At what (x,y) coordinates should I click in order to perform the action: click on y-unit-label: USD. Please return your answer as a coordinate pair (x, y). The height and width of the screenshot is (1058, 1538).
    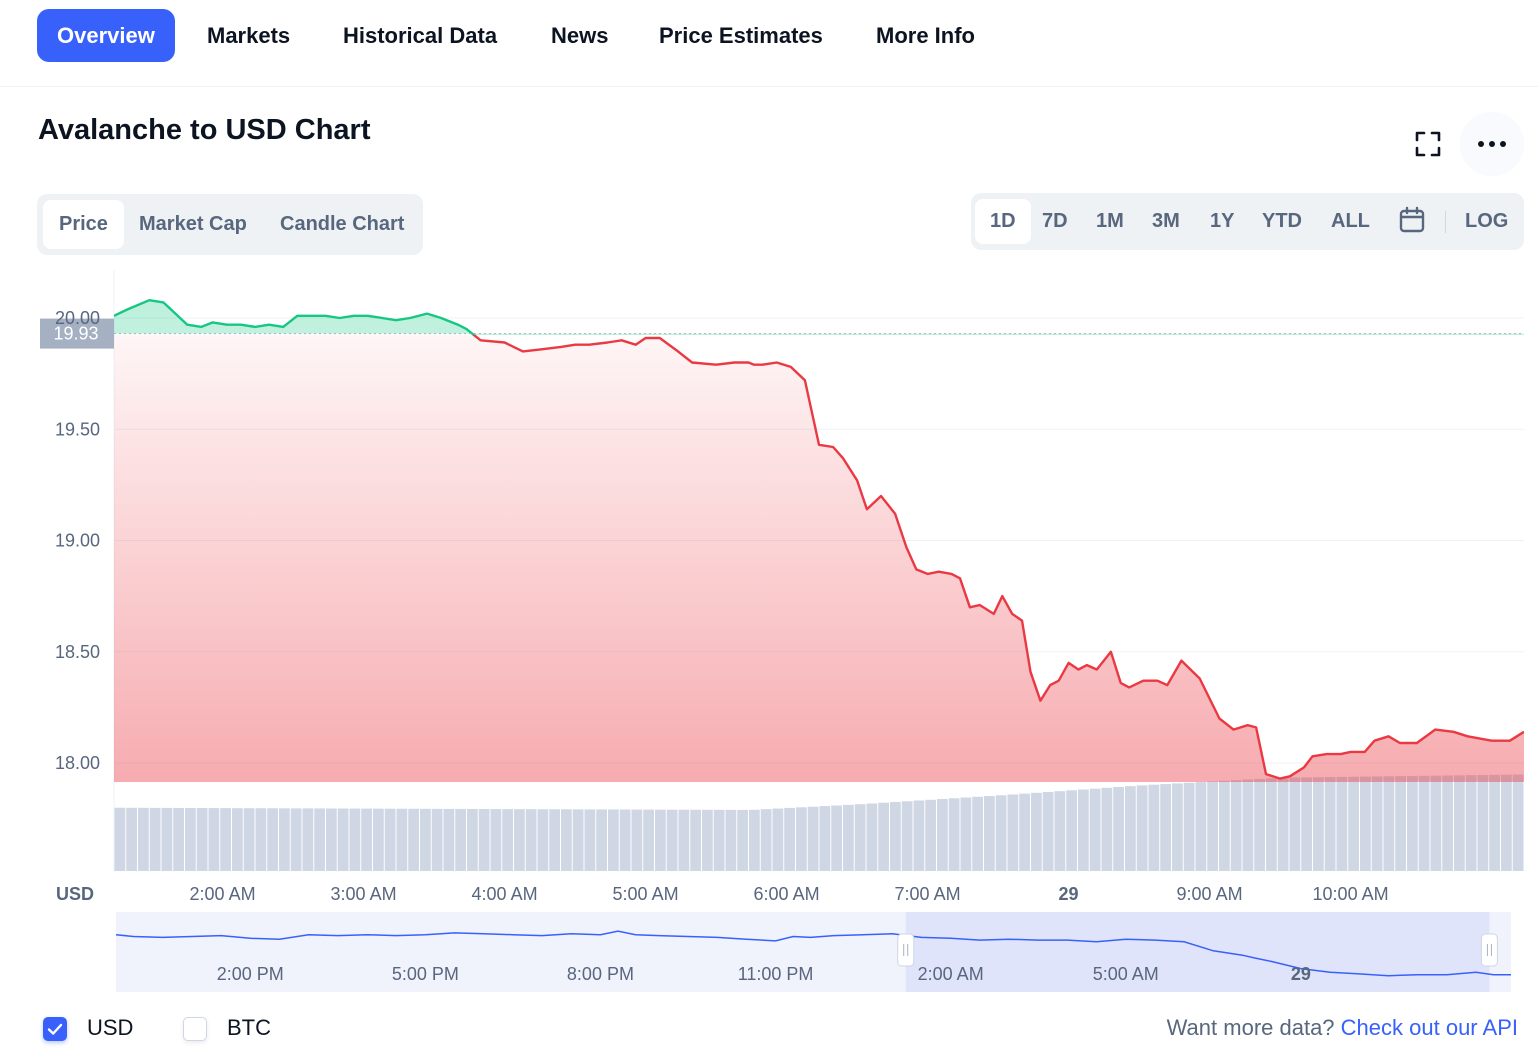
    Looking at the image, I should click on (75, 894).